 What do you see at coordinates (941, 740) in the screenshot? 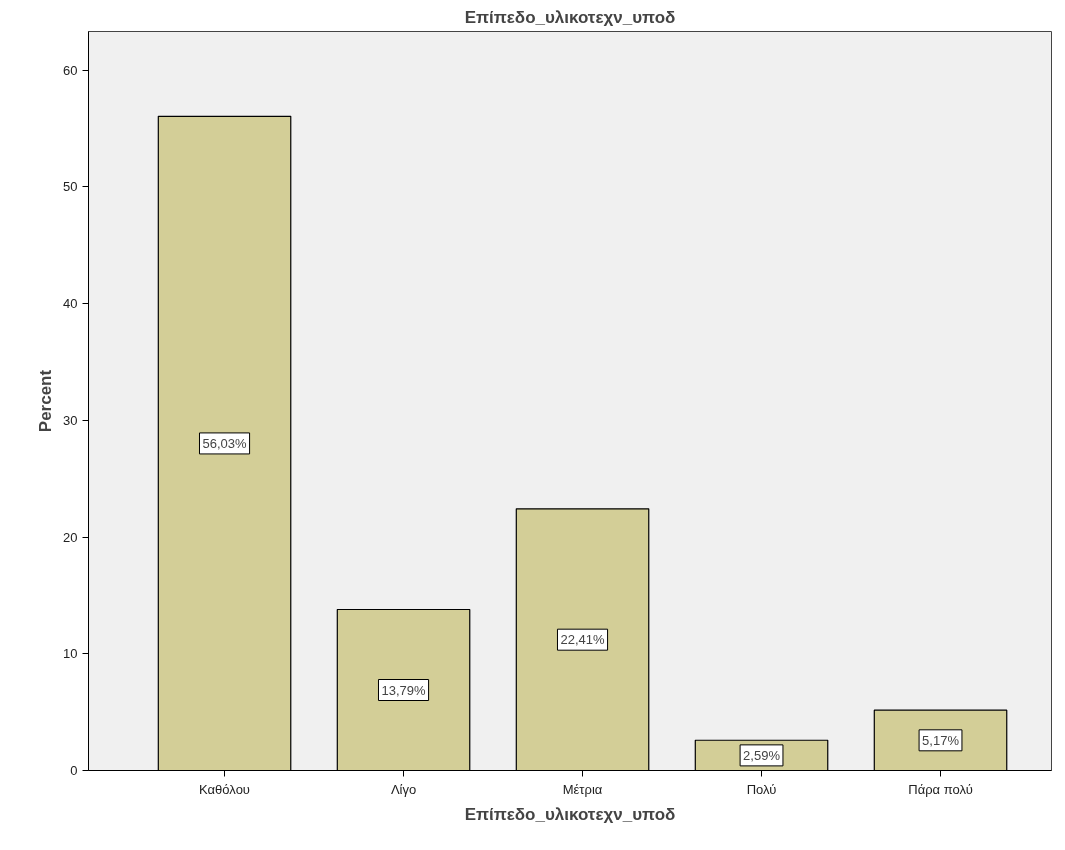
I see `data-label: 5,17%` at bounding box center [941, 740].